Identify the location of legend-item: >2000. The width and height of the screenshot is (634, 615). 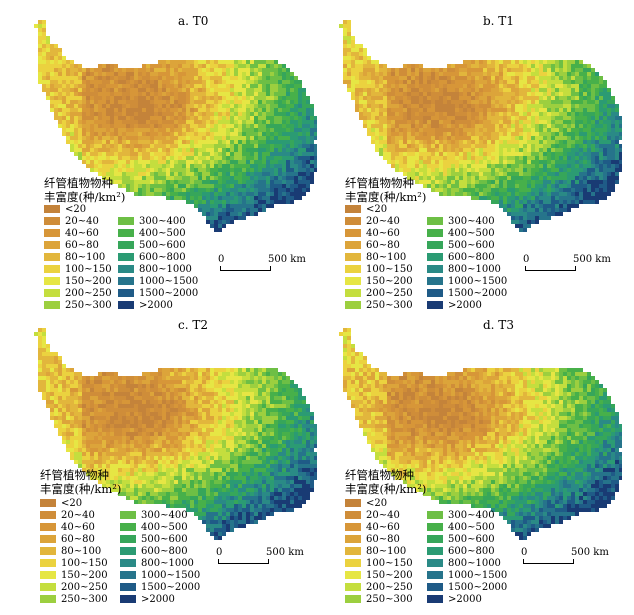
(160, 599).